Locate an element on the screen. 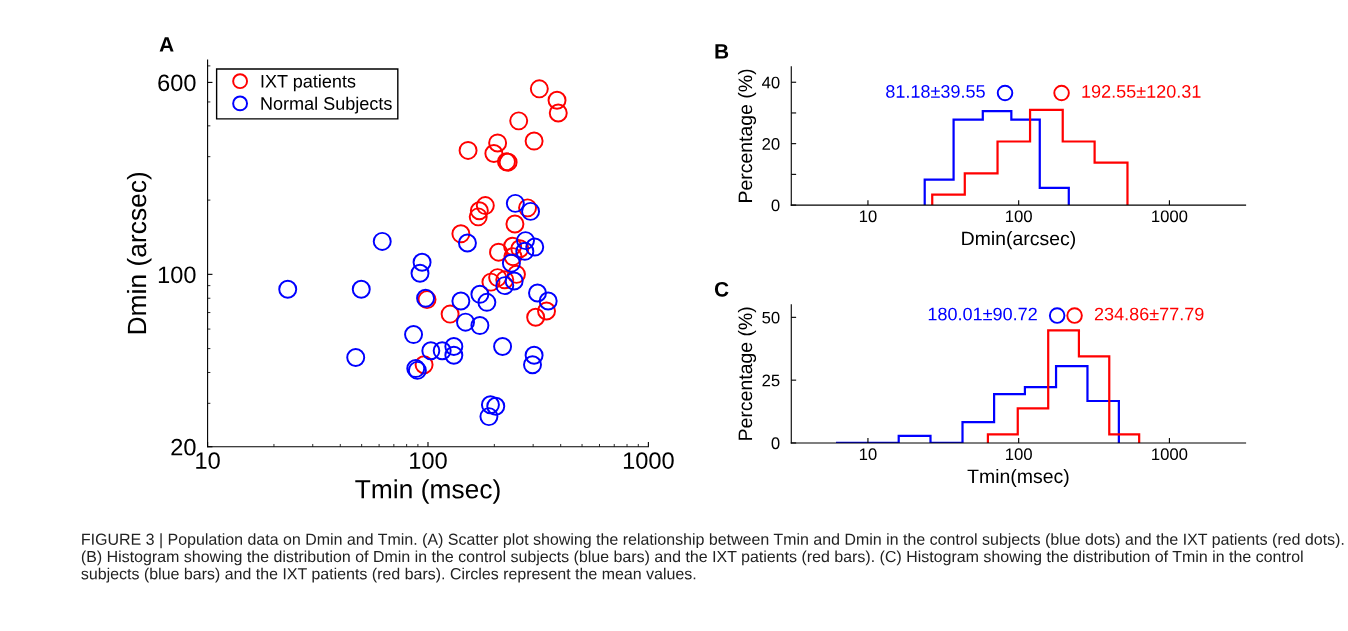 The height and width of the screenshot is (631, 1348). caption: FIGURE 3 | Population data on Dmin and Tmin. (A) Scatter plot showing the relationship between Tmin and Dmin in the control subjects (blue dots) and the IXT patients (red dots). (B) Histogram showing the distribution of Dmin in the control subjects (blue bars) and the IXT patients (red bars). (C) Histogram showing the distribution of Tmin in the control subjects (blue bars) and the IXT patients (red bars). Circles represent the mean values. is located at coordinates (712, 558).